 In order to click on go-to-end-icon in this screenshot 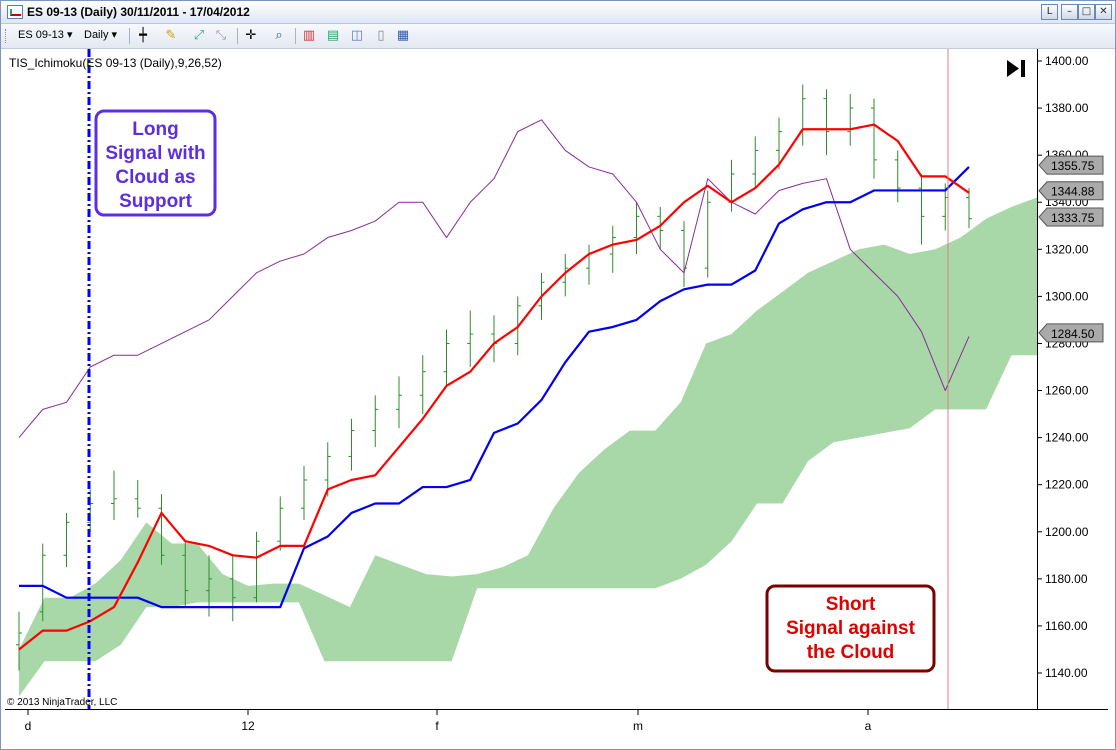, I will do `click(1016, 68)`.